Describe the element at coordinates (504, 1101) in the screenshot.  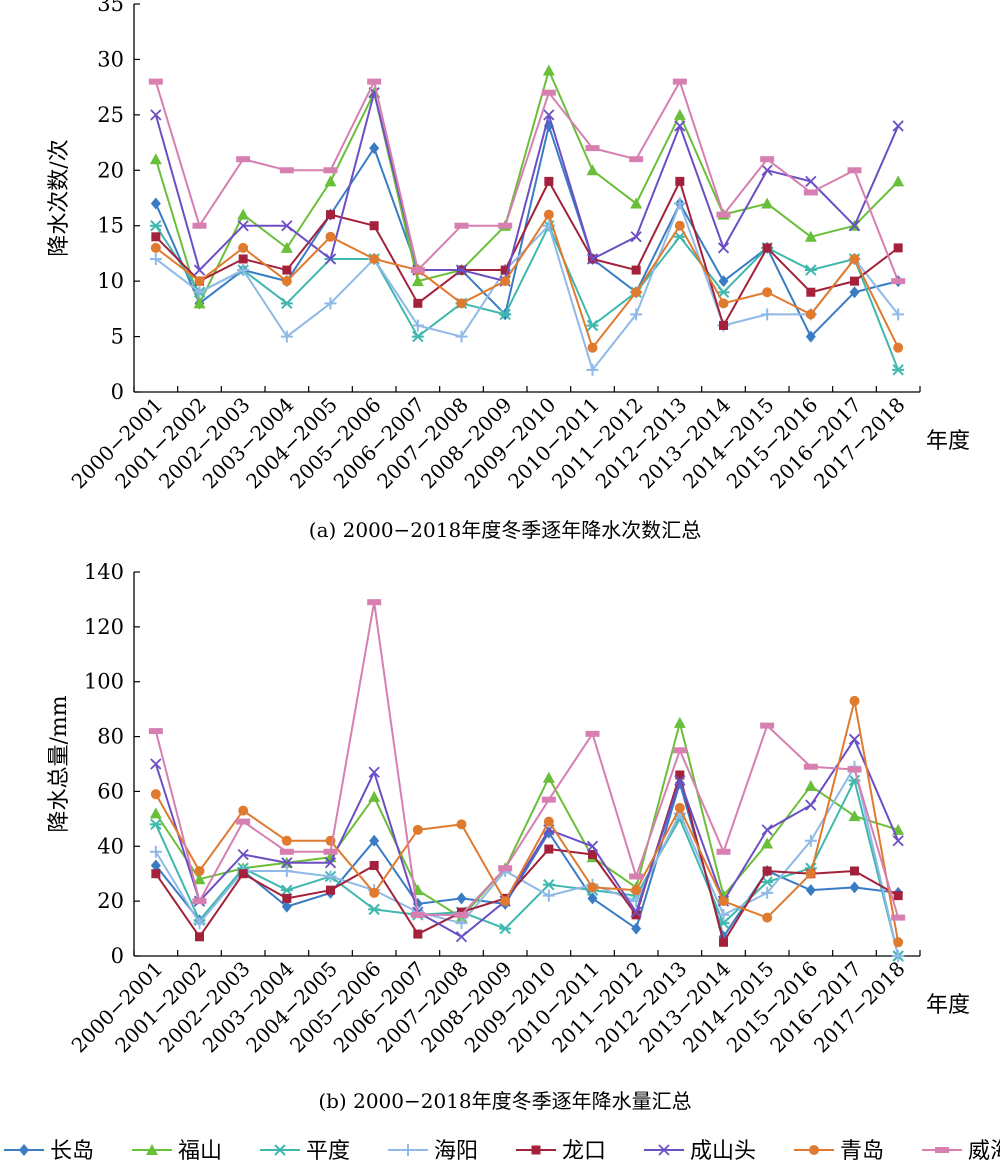
I see `panel-b-caption: (b) 2000−2018年度冬季逐年降水量汇总` at that location.